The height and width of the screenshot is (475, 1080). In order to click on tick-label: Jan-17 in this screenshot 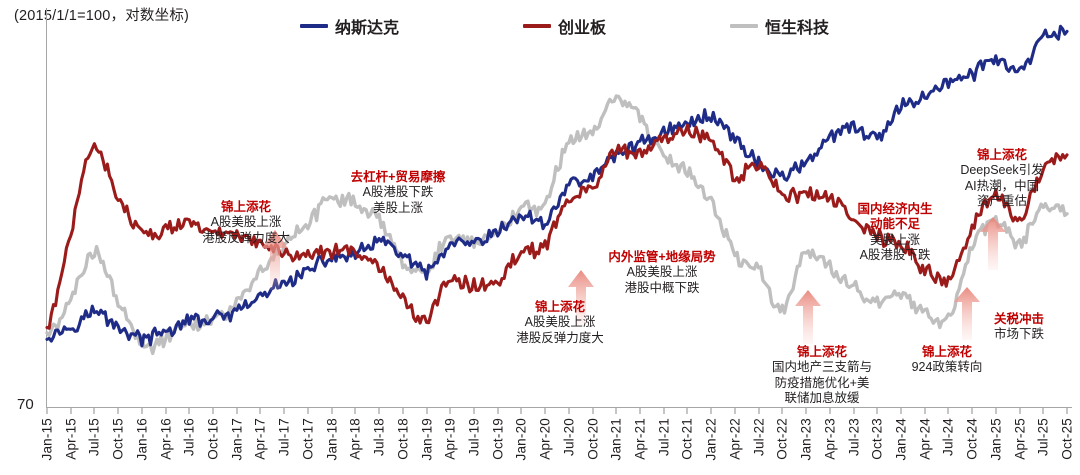, I will do `click(237, 439)`.